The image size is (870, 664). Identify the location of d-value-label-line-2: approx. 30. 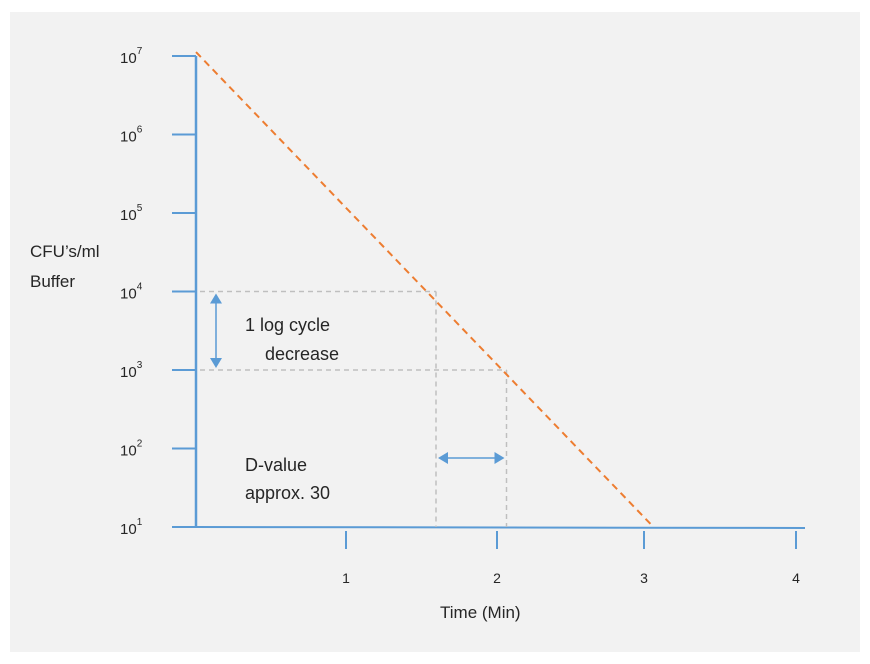
(287, 493).